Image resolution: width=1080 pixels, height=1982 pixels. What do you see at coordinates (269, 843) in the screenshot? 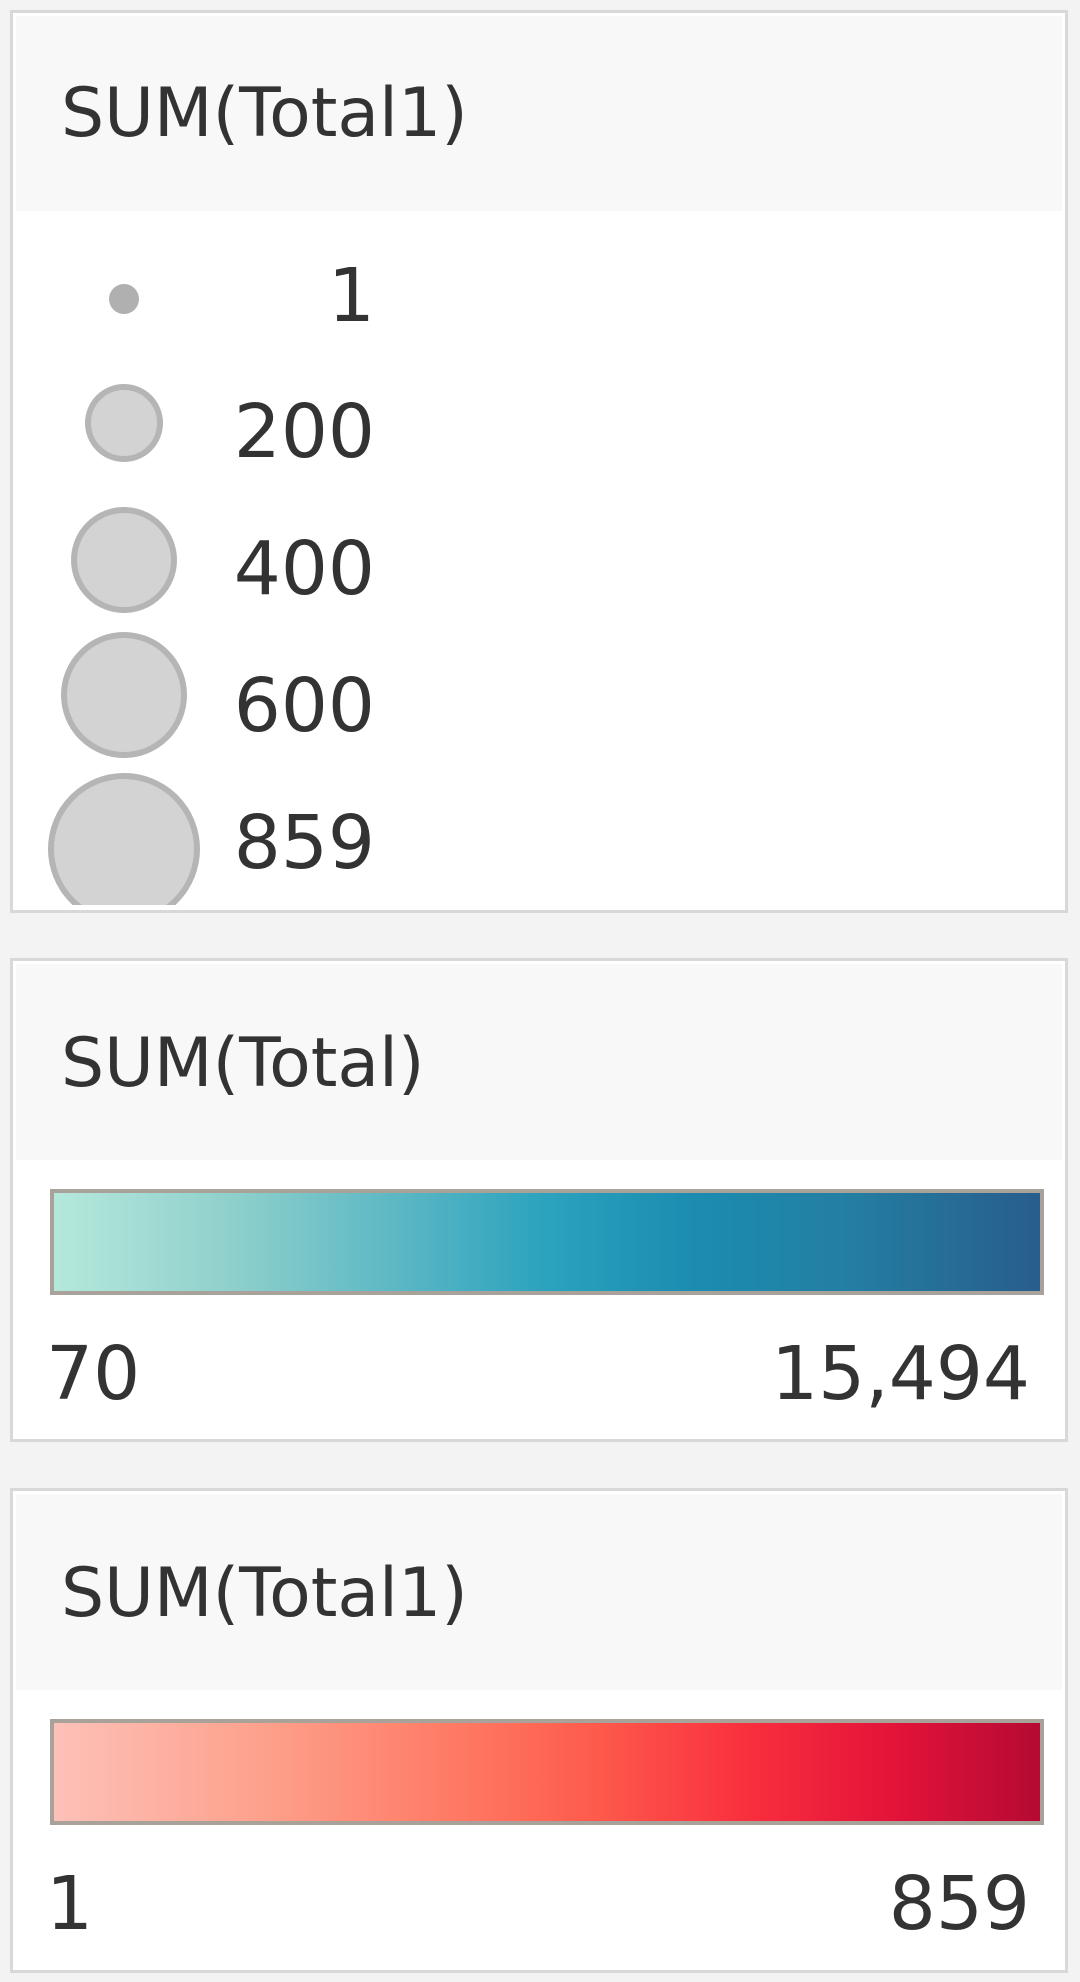
I see `size-label-859: 859` at bounding box center [269, 843].